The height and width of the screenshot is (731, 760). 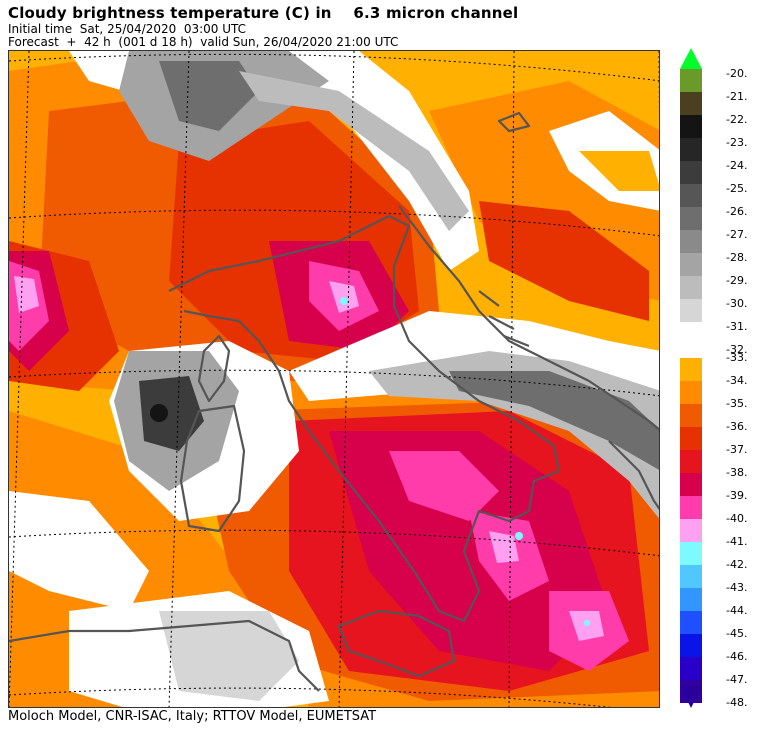 What do you see at coordinates (737, 656) in the screenshot?
I see `legend-label-lower: -46.` at bounding box center [737, 656].